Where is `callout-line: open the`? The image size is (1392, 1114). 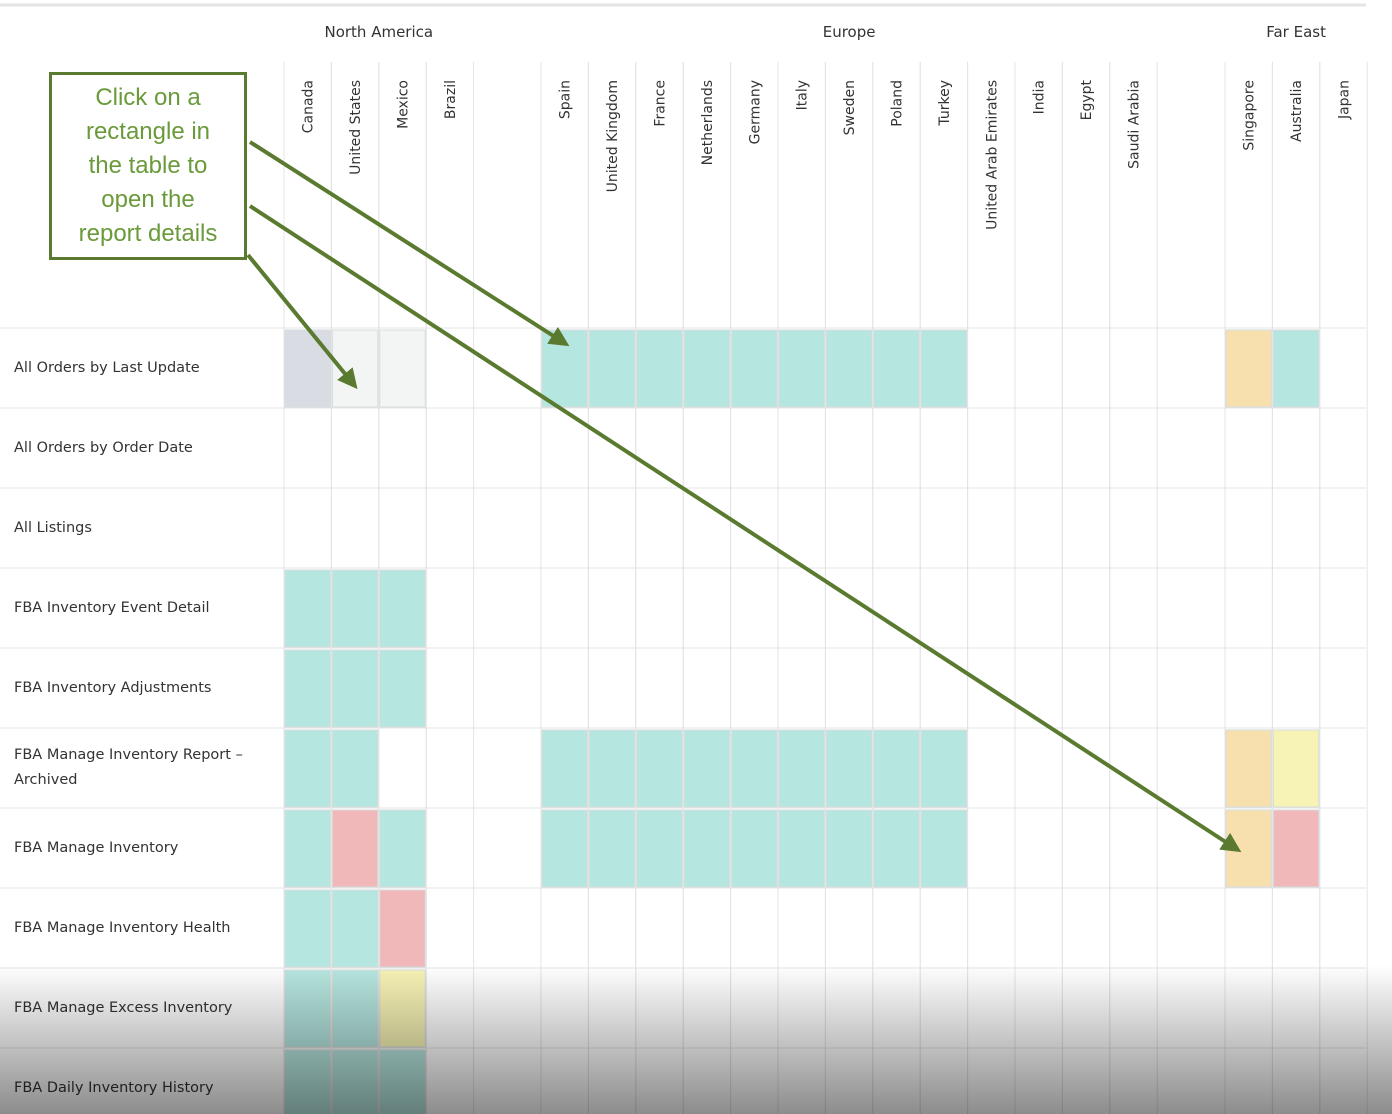
callout-line: open the is located at coordinates (148, 199).